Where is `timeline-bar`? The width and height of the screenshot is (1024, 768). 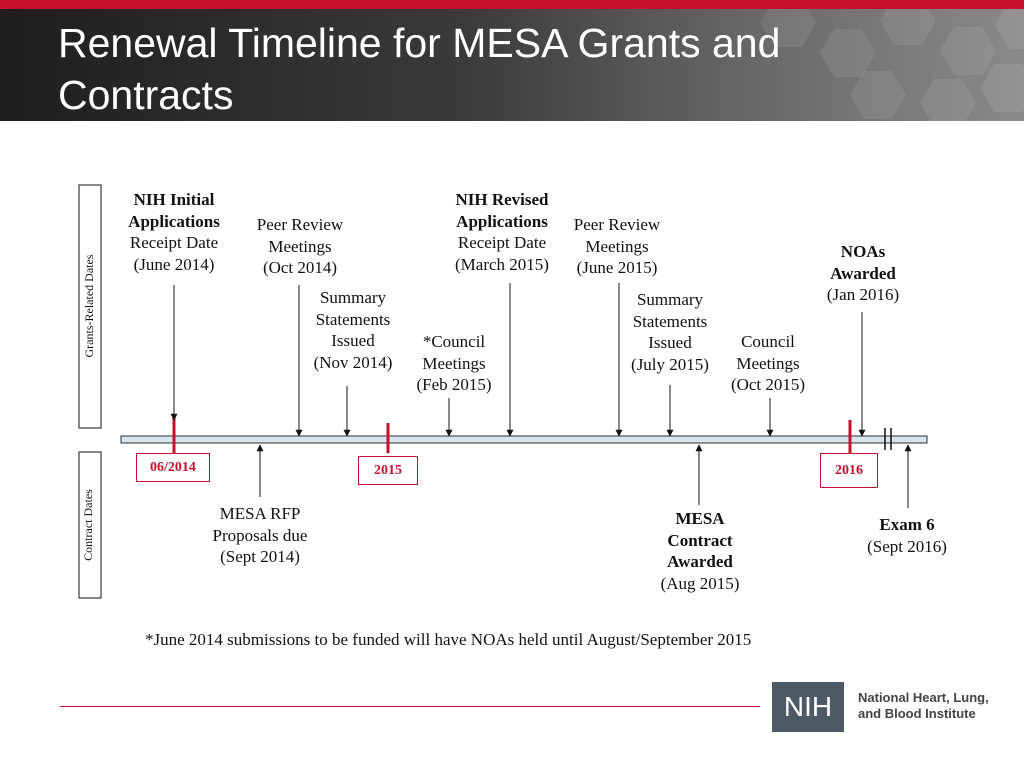
timeline-bar is located at coordinates (524, 439).